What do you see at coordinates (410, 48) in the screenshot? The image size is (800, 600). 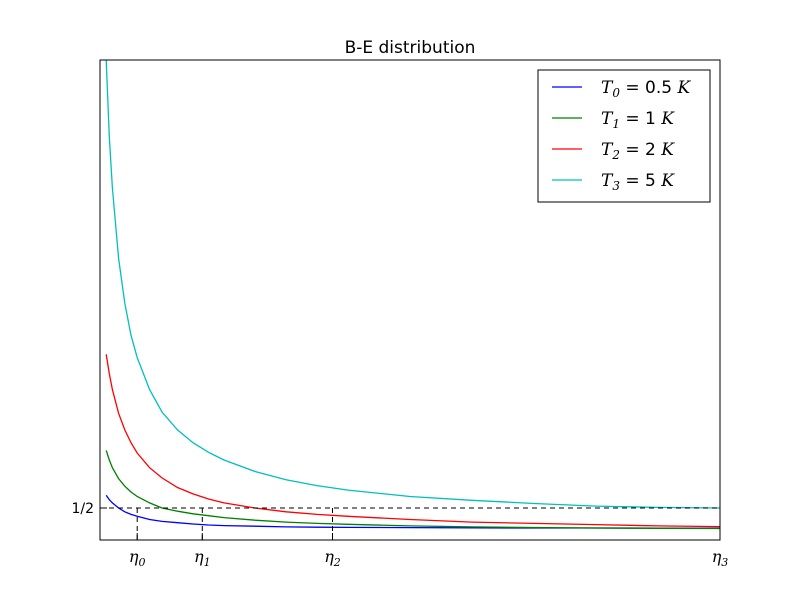 I see `chart-title: B-E distribution` at bounding box center [410, 48].